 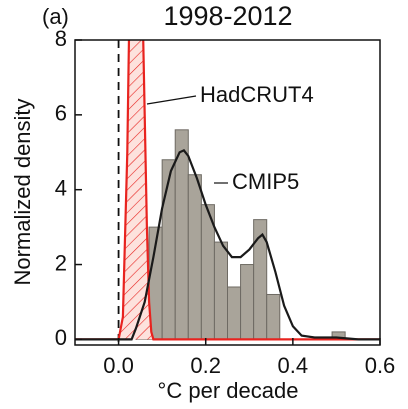 I want to click on x-axis-label: °C per decade, so click(x=228, y=390).